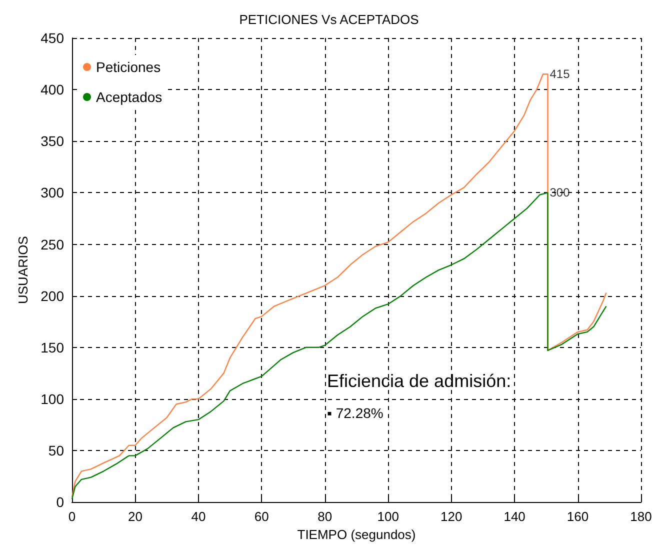 The width and height of the screenshot is (658, 546). What do you see at coordinates (135, 516) in the screenshot?
I see `x-tick-label: 20` at bounding box center [135, 516].